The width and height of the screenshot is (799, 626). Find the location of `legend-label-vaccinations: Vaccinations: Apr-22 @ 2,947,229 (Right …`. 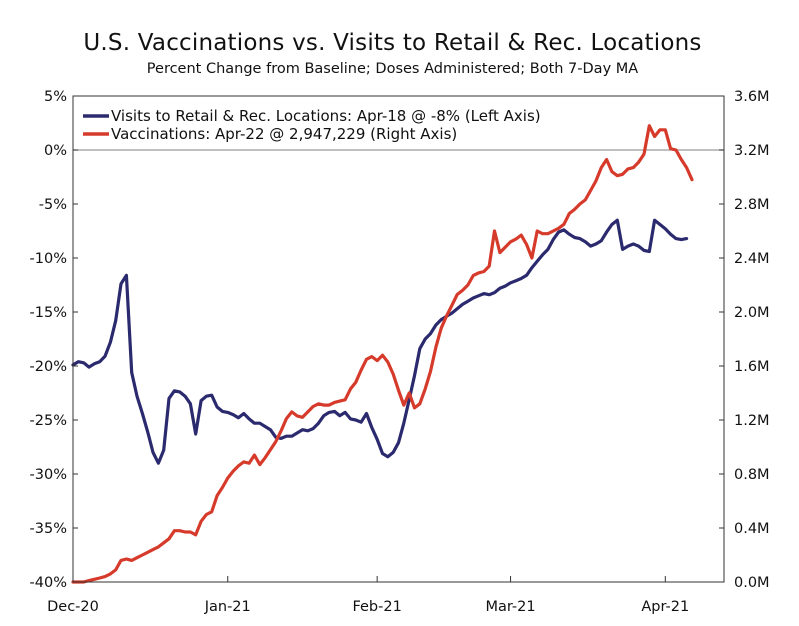

legend-label-vaccinations: Vaccinations: Apr-22 @ 2,947,229 (Right … is located at coordinates (284, 134).